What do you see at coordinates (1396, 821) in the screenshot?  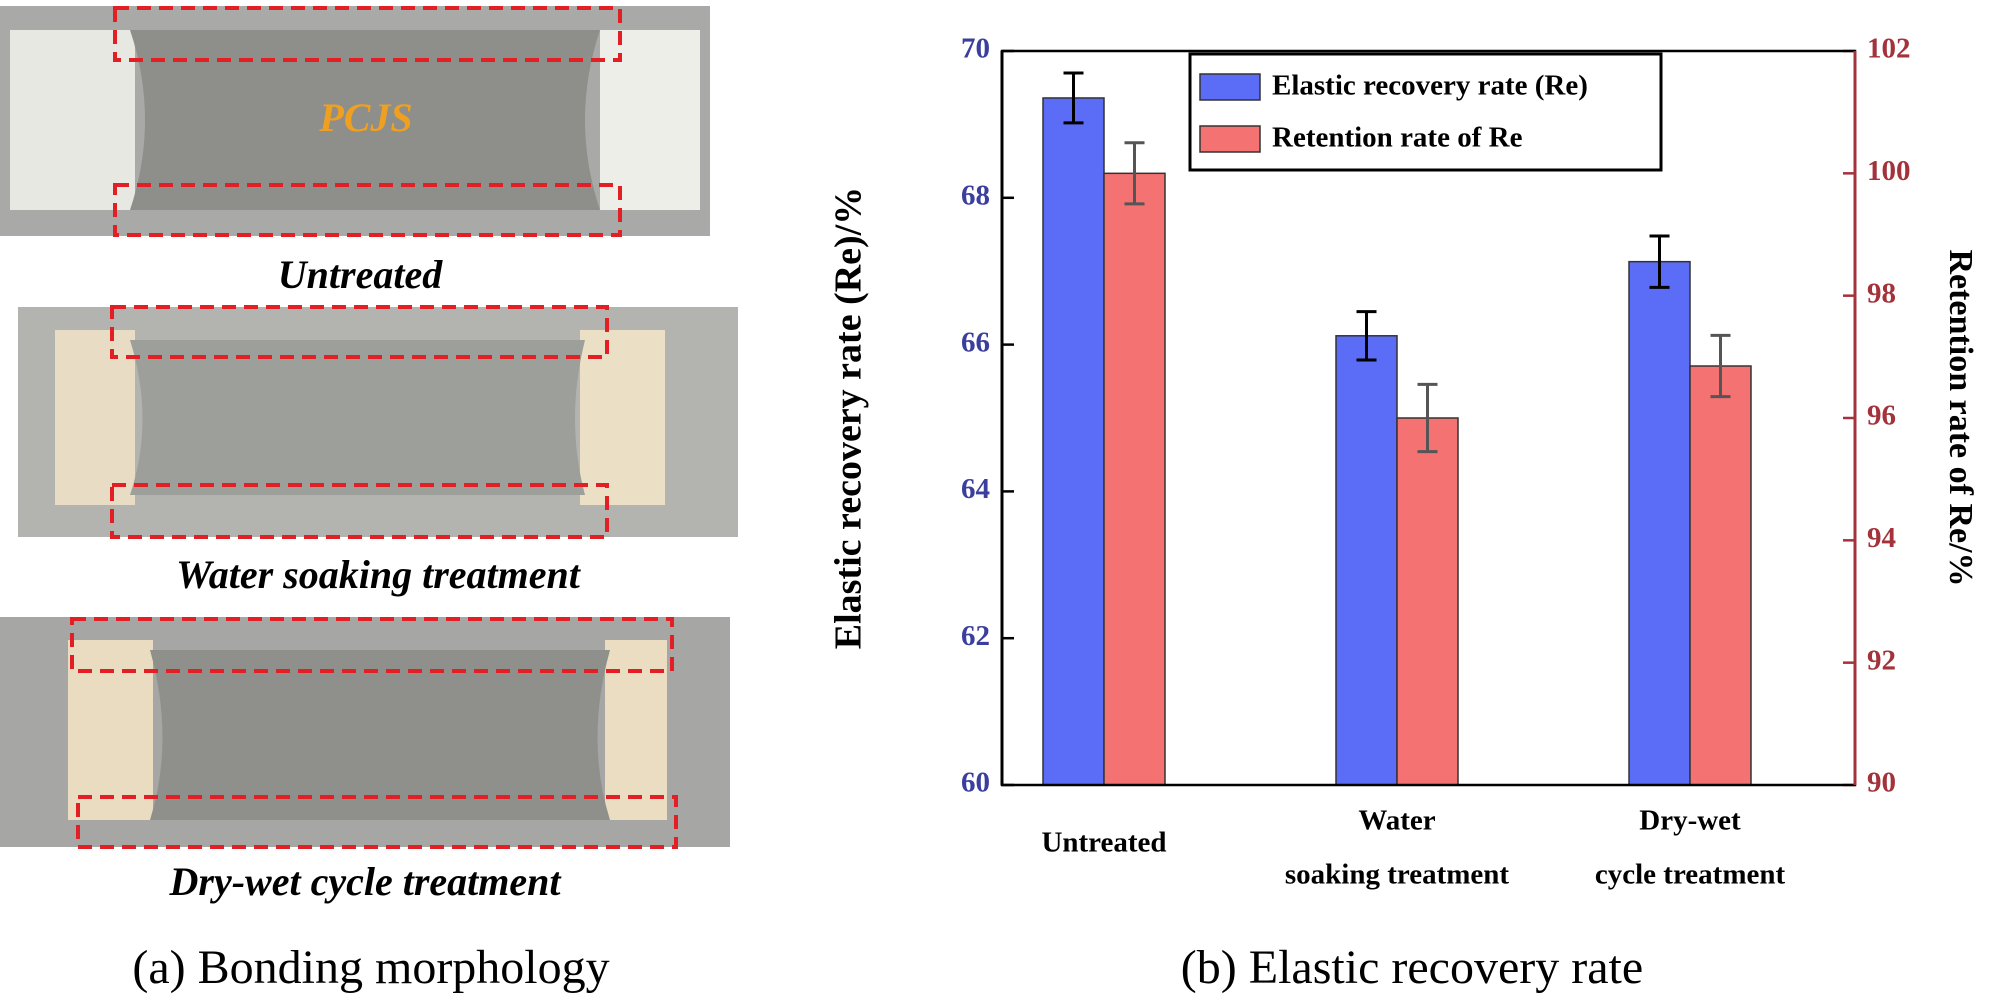 I see `x-tick-label: Water` at bounding box center [1396, 821].